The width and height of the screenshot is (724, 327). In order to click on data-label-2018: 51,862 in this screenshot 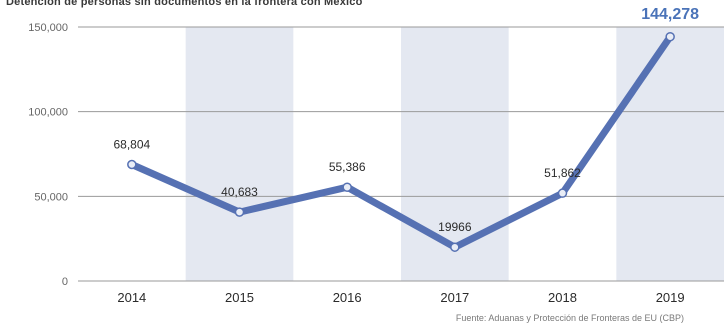, I will do `click(562, 173)`.